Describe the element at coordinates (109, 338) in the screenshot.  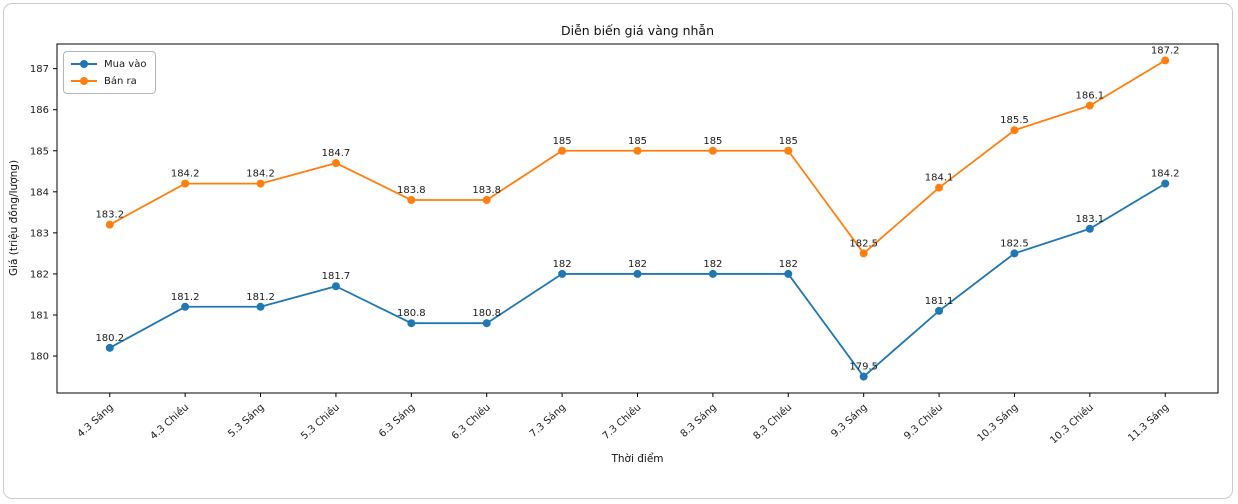
I see `point-value-label: 180.2` at that location.